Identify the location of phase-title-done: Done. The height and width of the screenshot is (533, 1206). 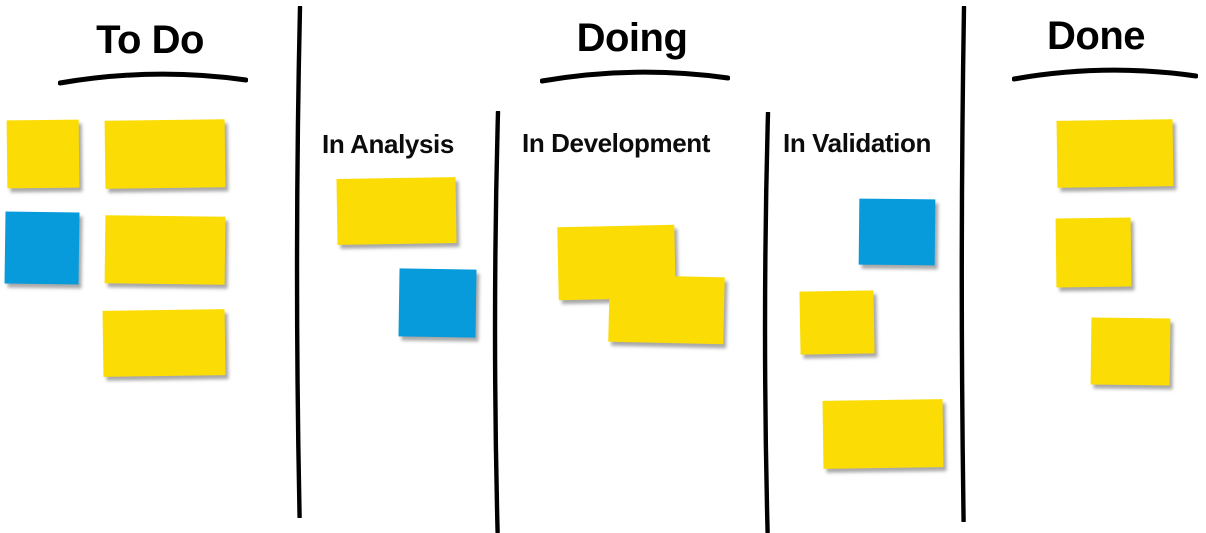
(1096, 36).